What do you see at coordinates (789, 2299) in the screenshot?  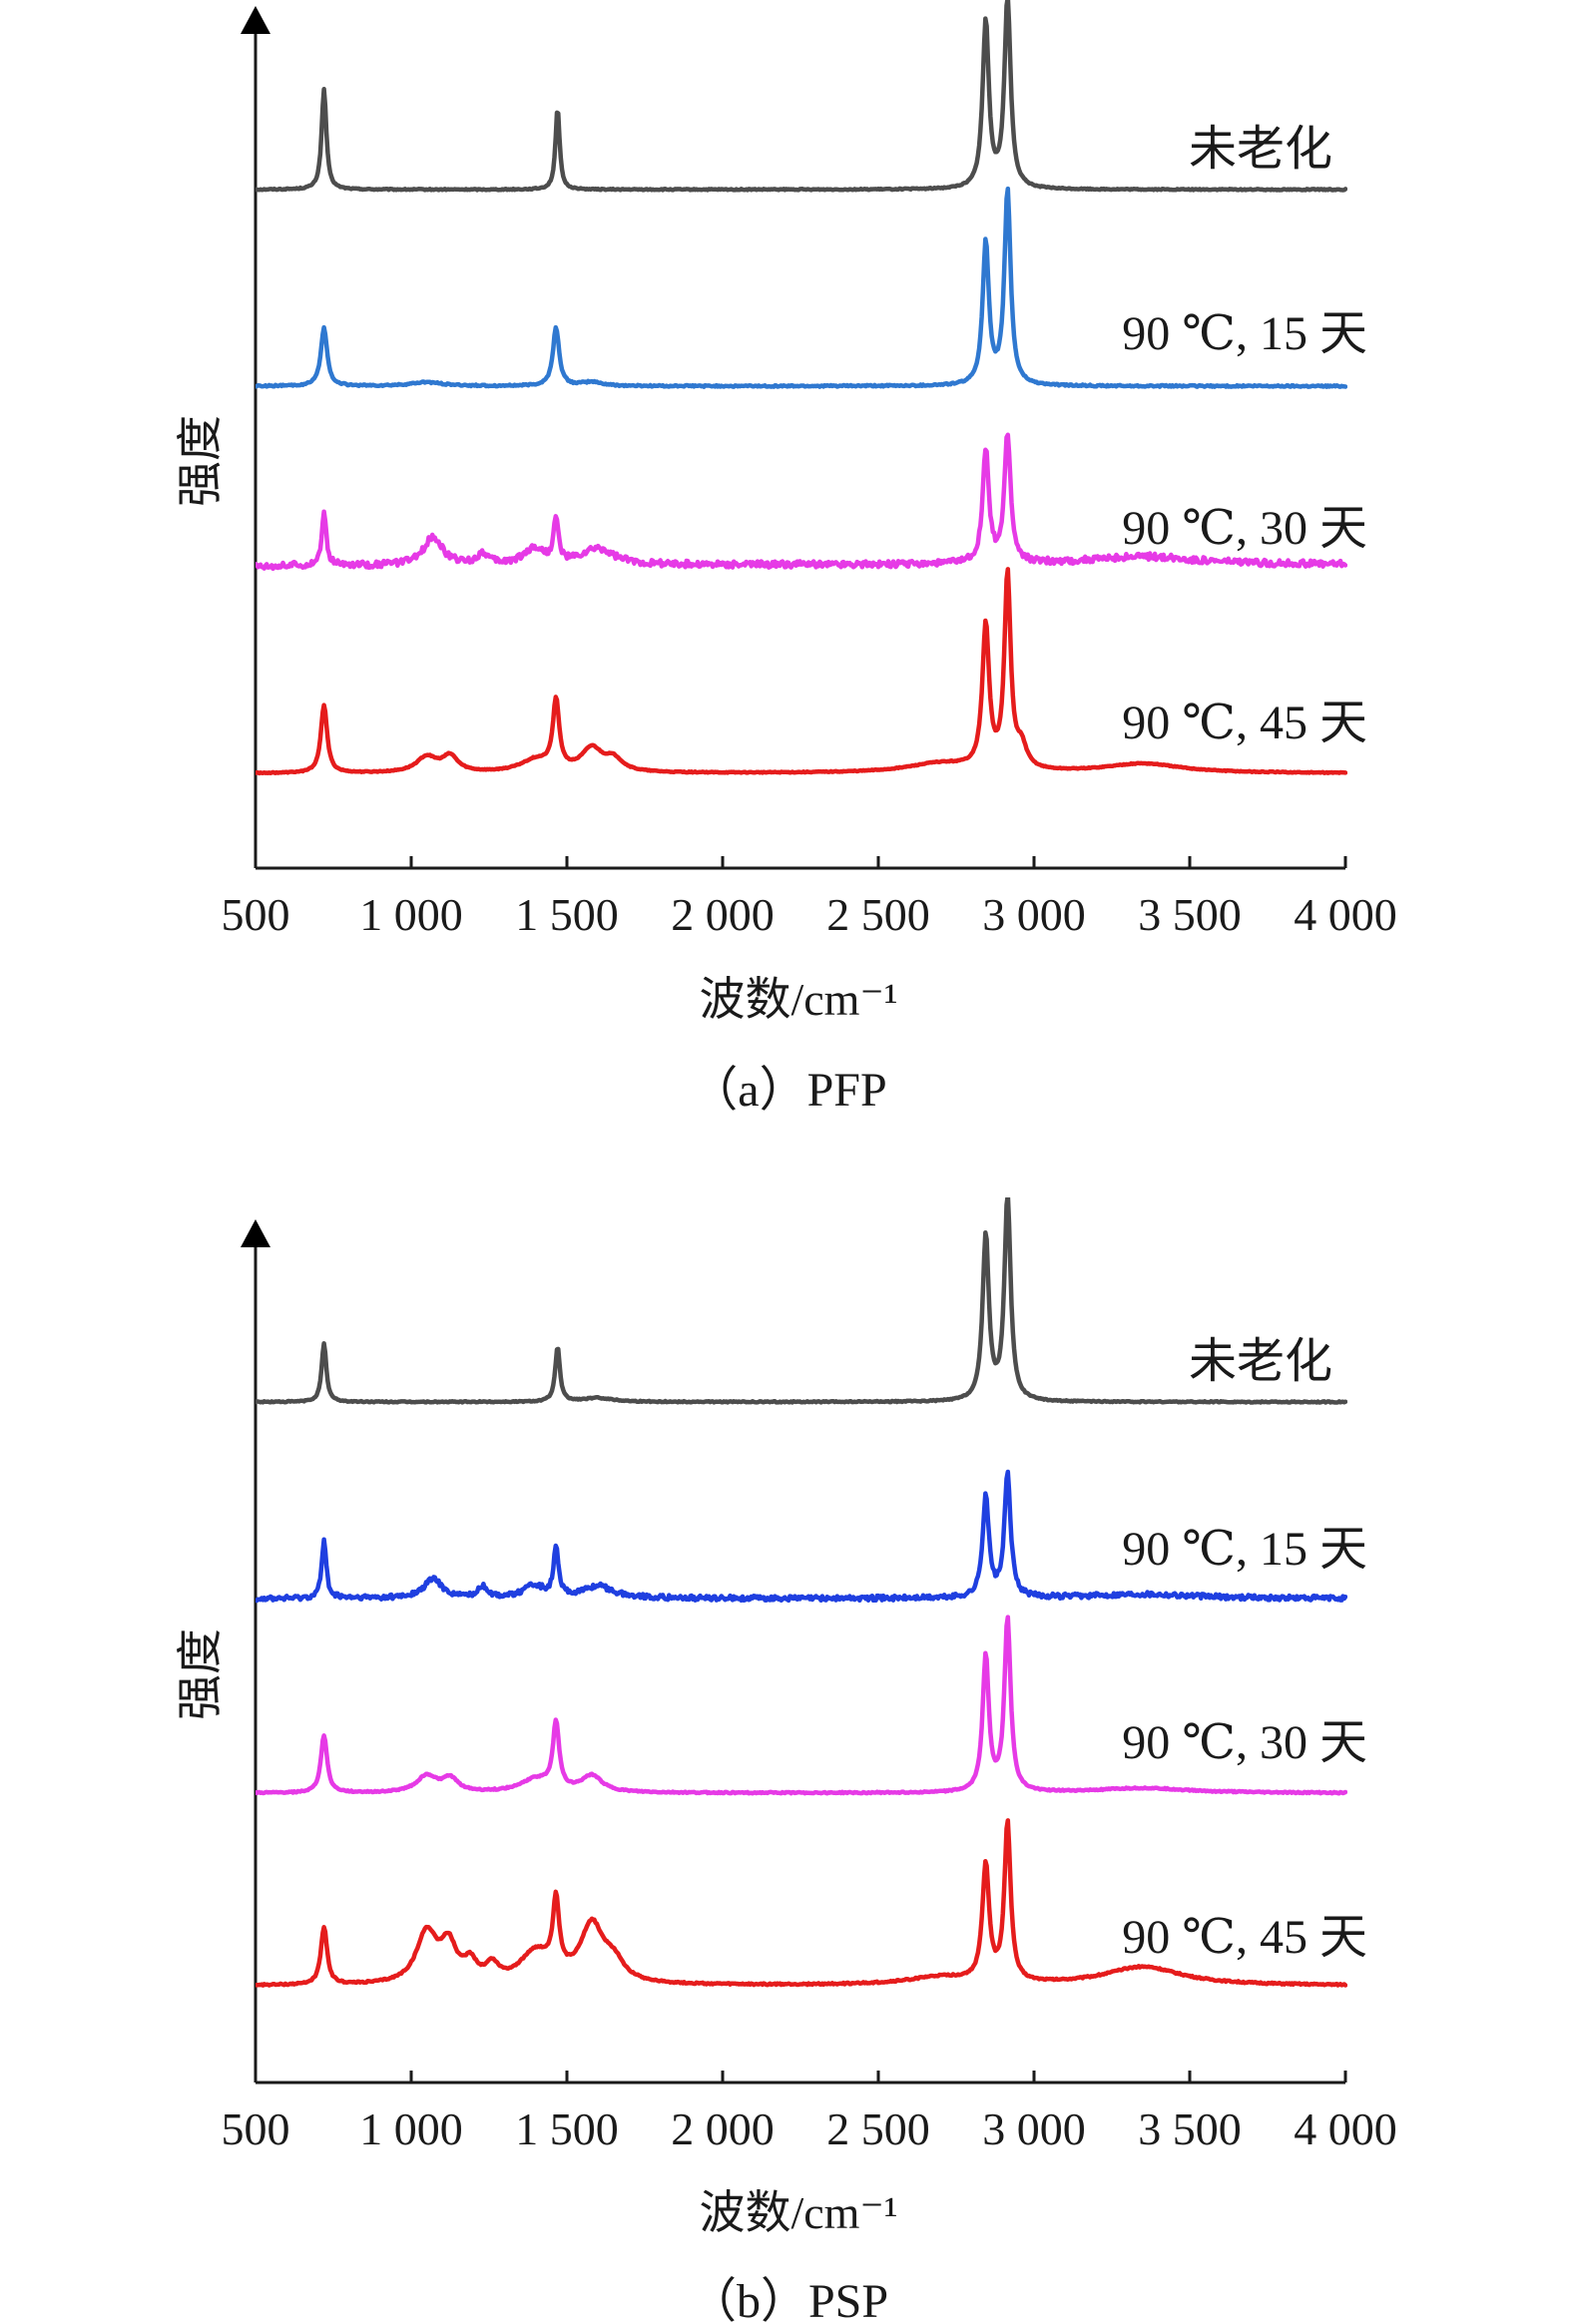 I see `chart-b-caption: （b）PSP` at bounding box center [789, 2299].